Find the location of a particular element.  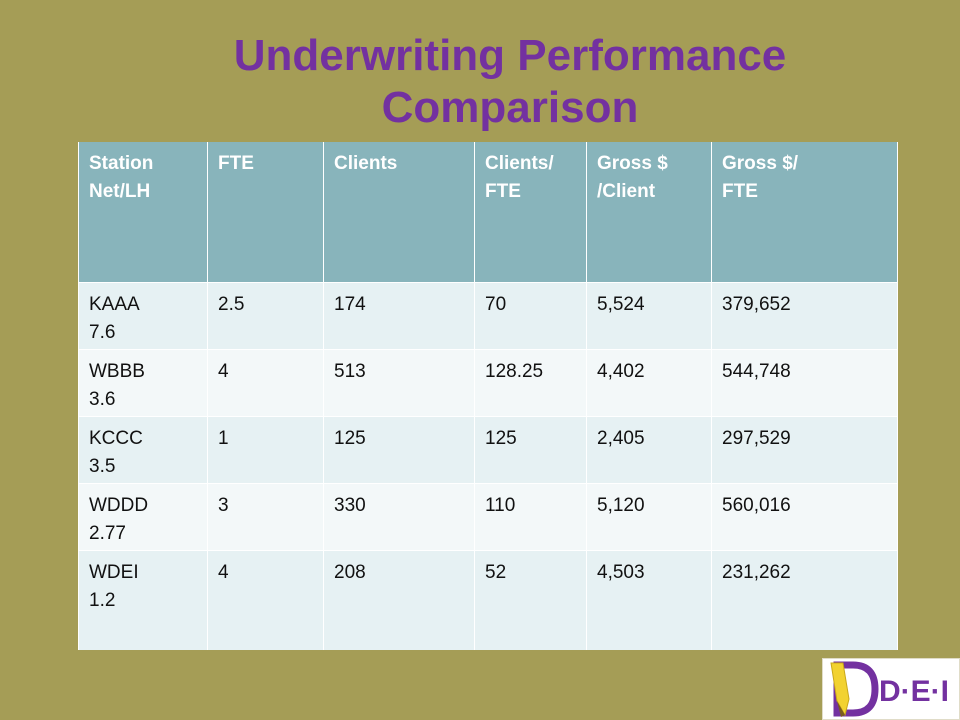

cell-fte: 1 is located at coordinates (265, 449).